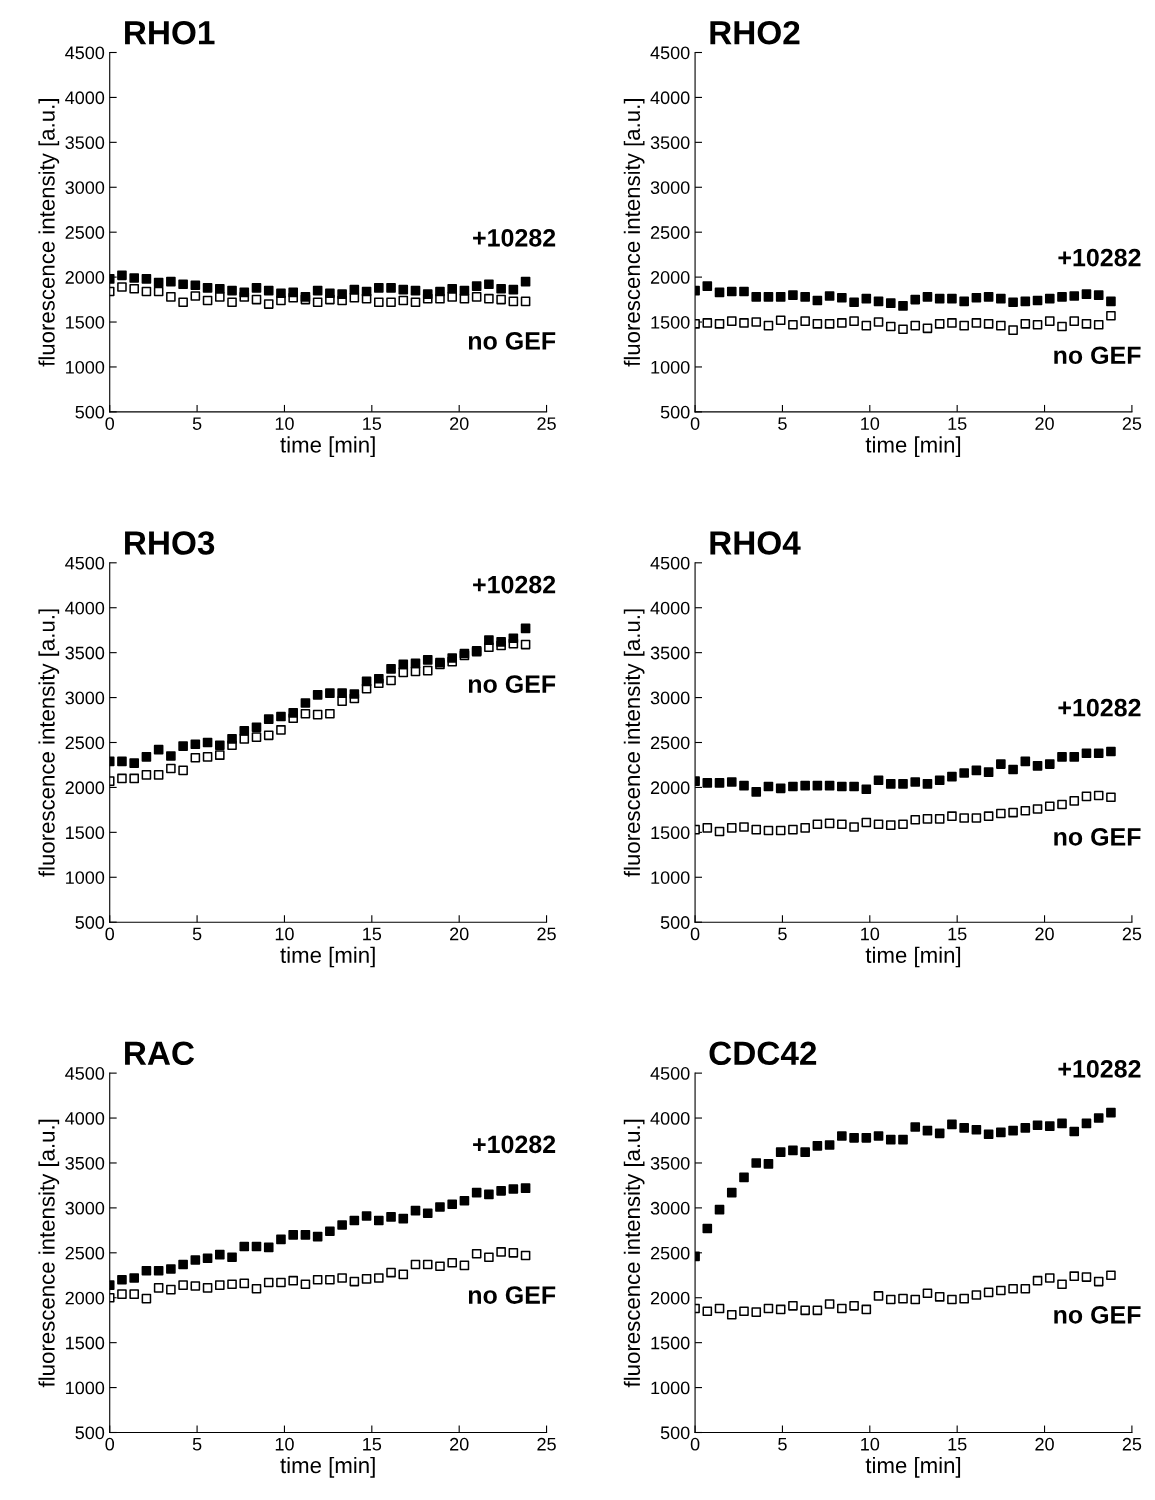 The width and height of the screenshot is (1155, 1500). Describe the element at coordinates (763, 1053) in the screenshot. I see `chart-title: CDC42` at that location.